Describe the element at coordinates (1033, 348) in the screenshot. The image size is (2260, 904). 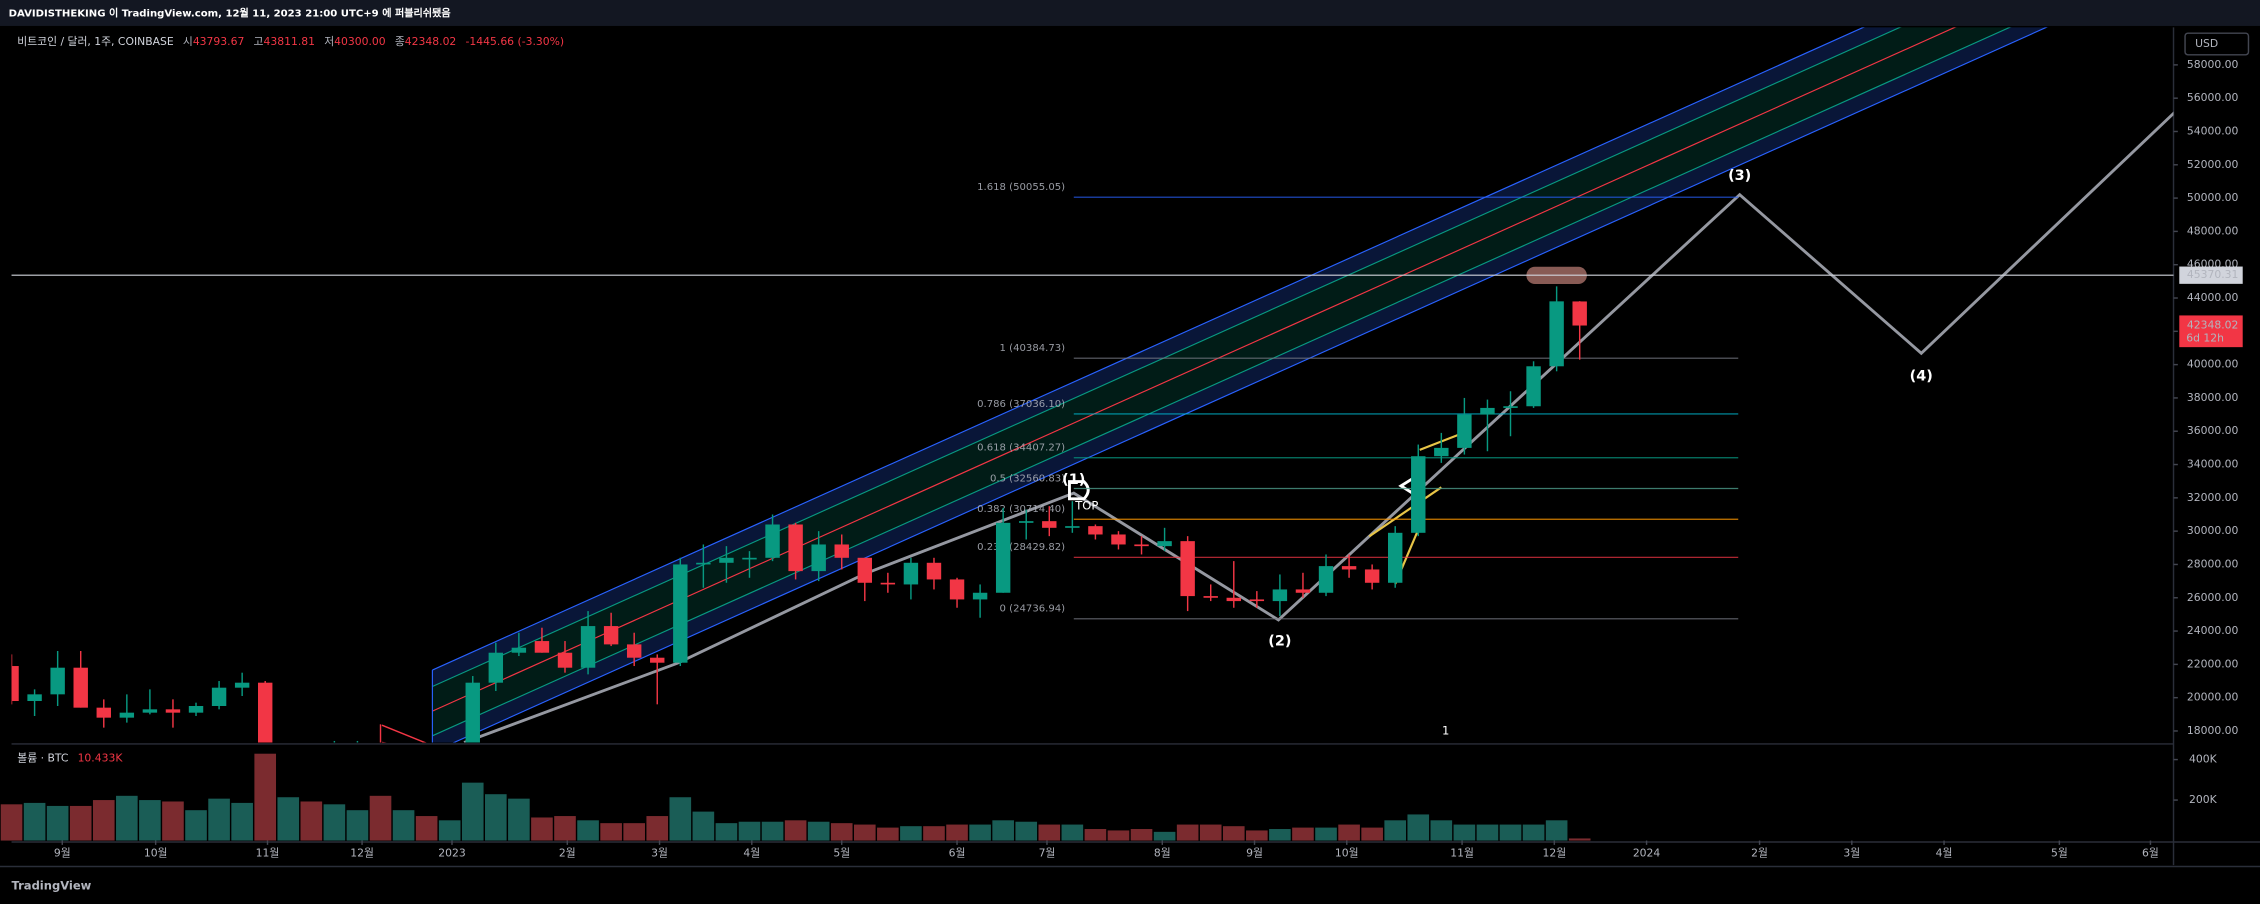
I see `fib-label: 1 (40384.73)` at that location.